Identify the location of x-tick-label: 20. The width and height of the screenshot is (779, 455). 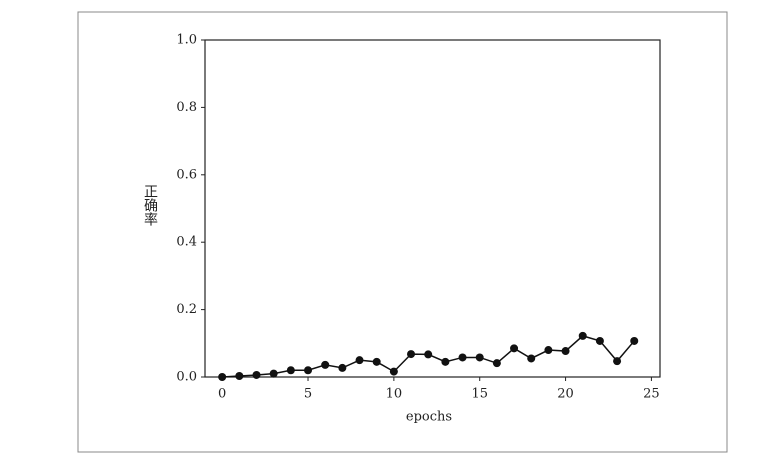
(565, 394).